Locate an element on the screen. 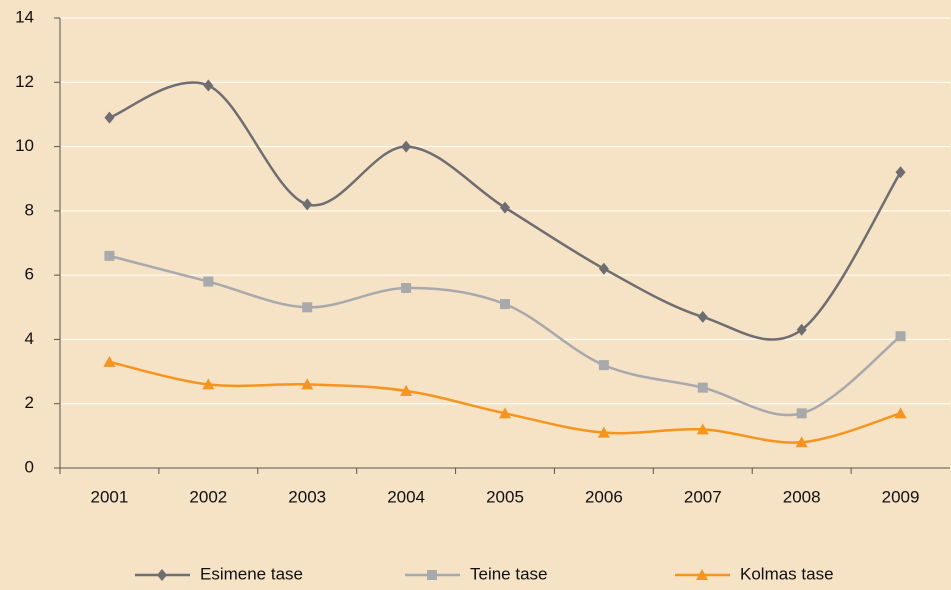 The height and width of the screenshot is (590, 951). x-tick-label: 2009 is located at coordinates (901, 496).